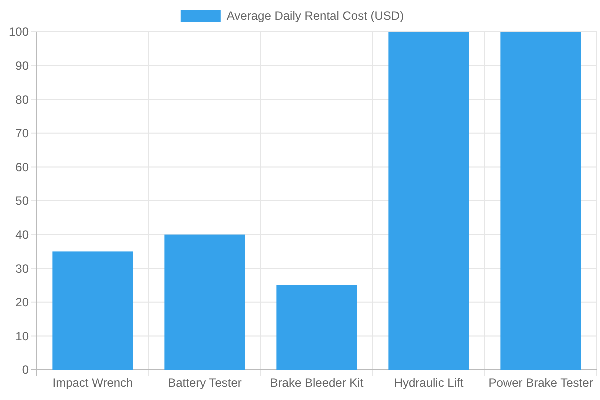 This screenshot has height=400, width=600. What do you see at coordinates (429, 383) in the screenshot?
I see `x-tick-label: Hydraulic Lift` at bounding box center [429, 383].